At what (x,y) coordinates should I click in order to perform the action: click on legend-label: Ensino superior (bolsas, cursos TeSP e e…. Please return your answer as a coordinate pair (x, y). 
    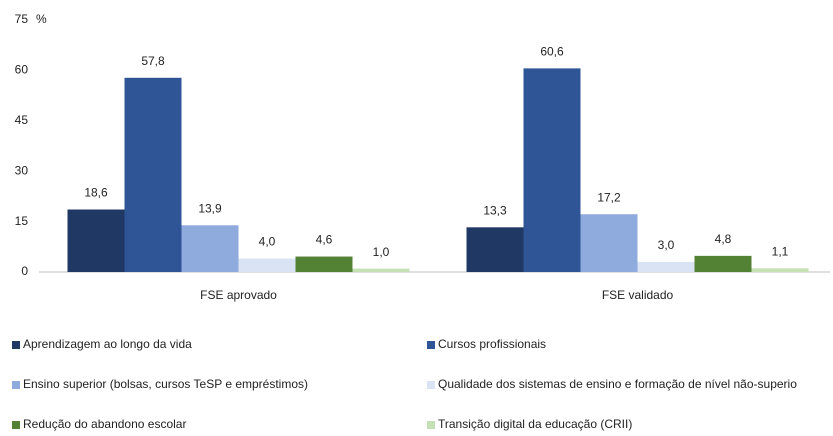
    Looking at the image, I should click on (165, 384).